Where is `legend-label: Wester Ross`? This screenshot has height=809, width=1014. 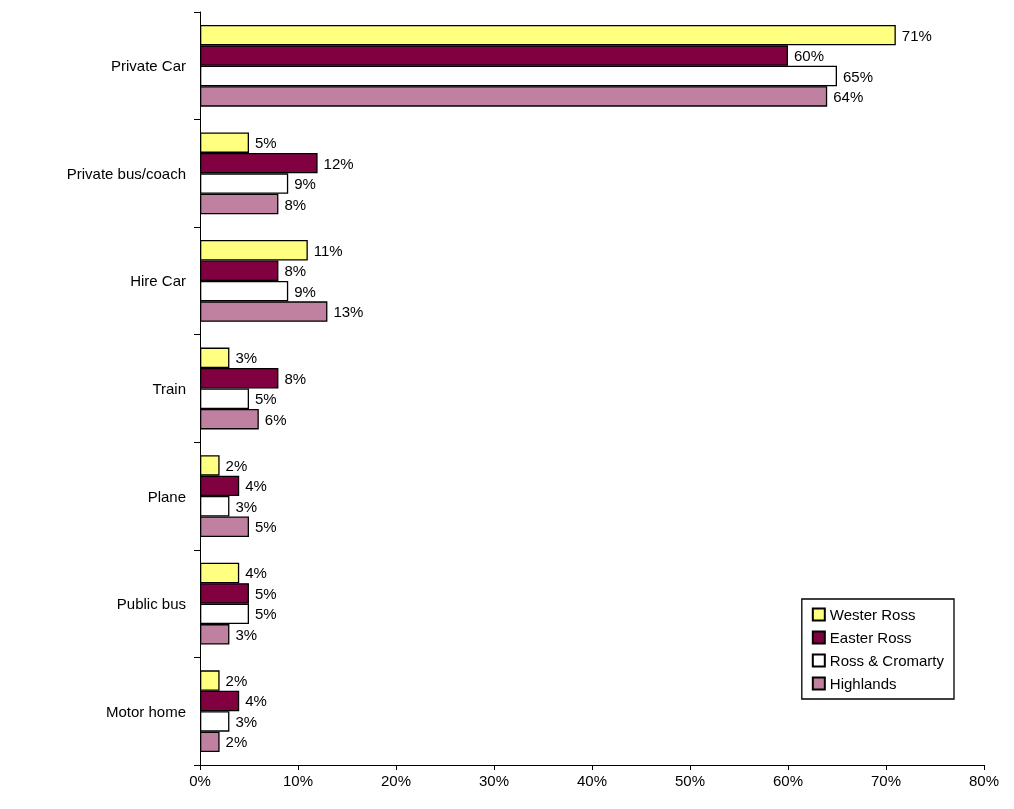
legend-label: Wester Ross is located at coordinates (872, 614).